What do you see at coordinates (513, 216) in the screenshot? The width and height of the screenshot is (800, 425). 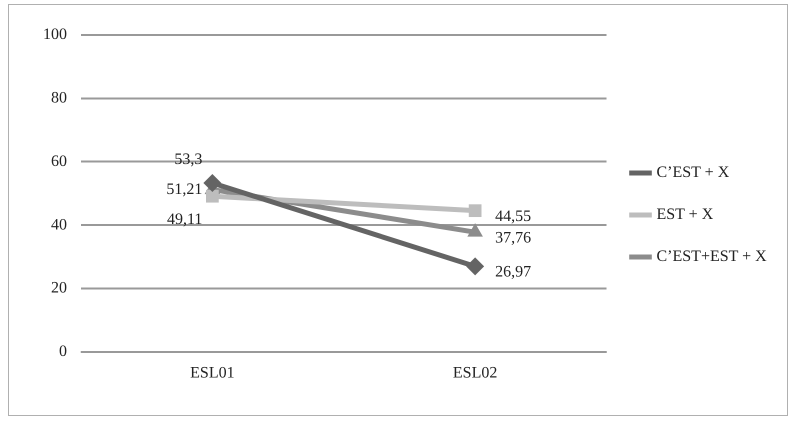 I see `data-label: 44,55` at bounding box center [513, 216].